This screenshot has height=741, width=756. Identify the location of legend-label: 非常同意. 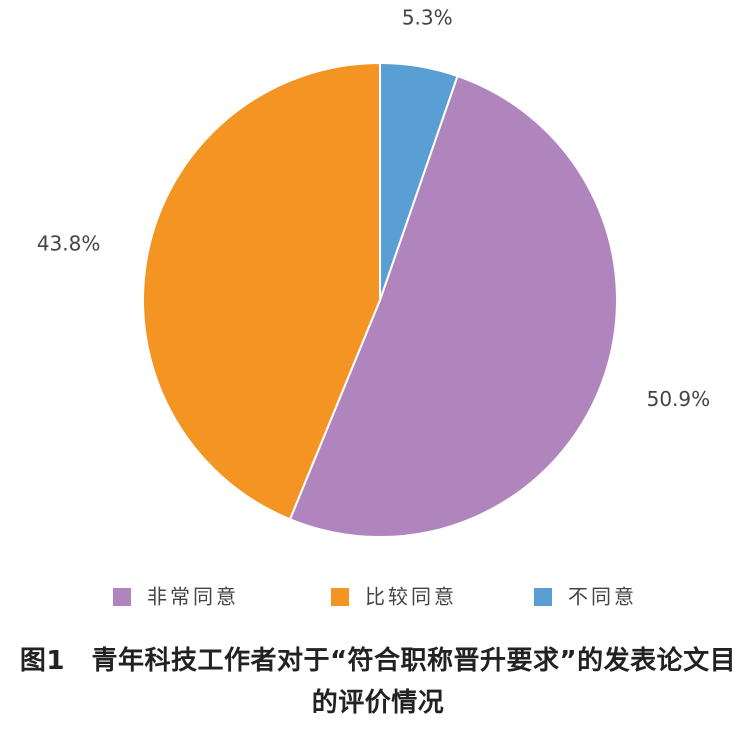
(193, 597).